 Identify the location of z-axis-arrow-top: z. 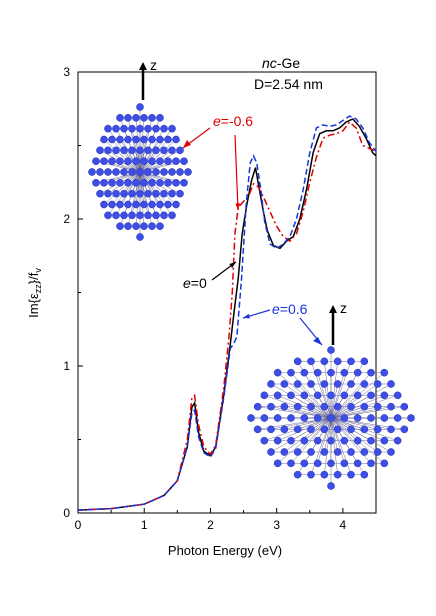
(148, 78).